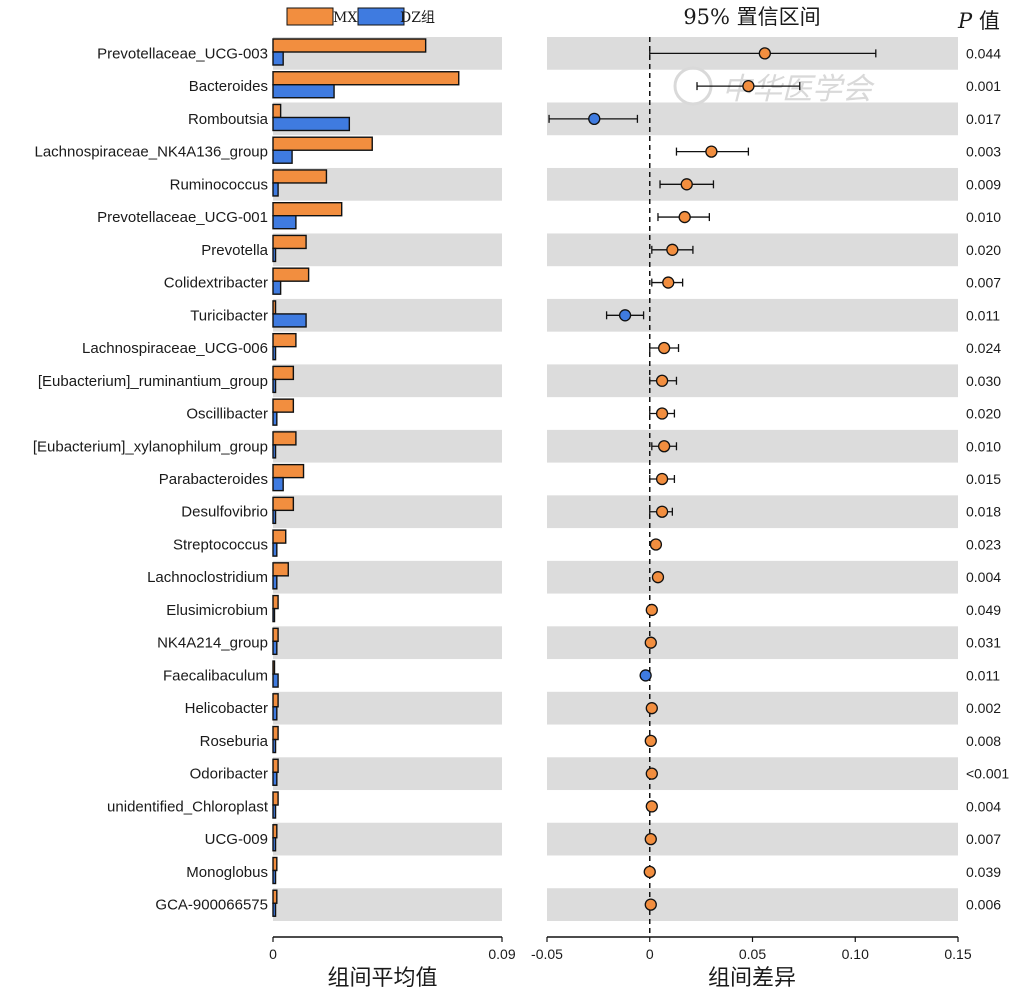  What do you see at coordinates (216, 283) in the screenshot?
I see `taxon-label: Colidextribacter` at bounding box center [216, 283].